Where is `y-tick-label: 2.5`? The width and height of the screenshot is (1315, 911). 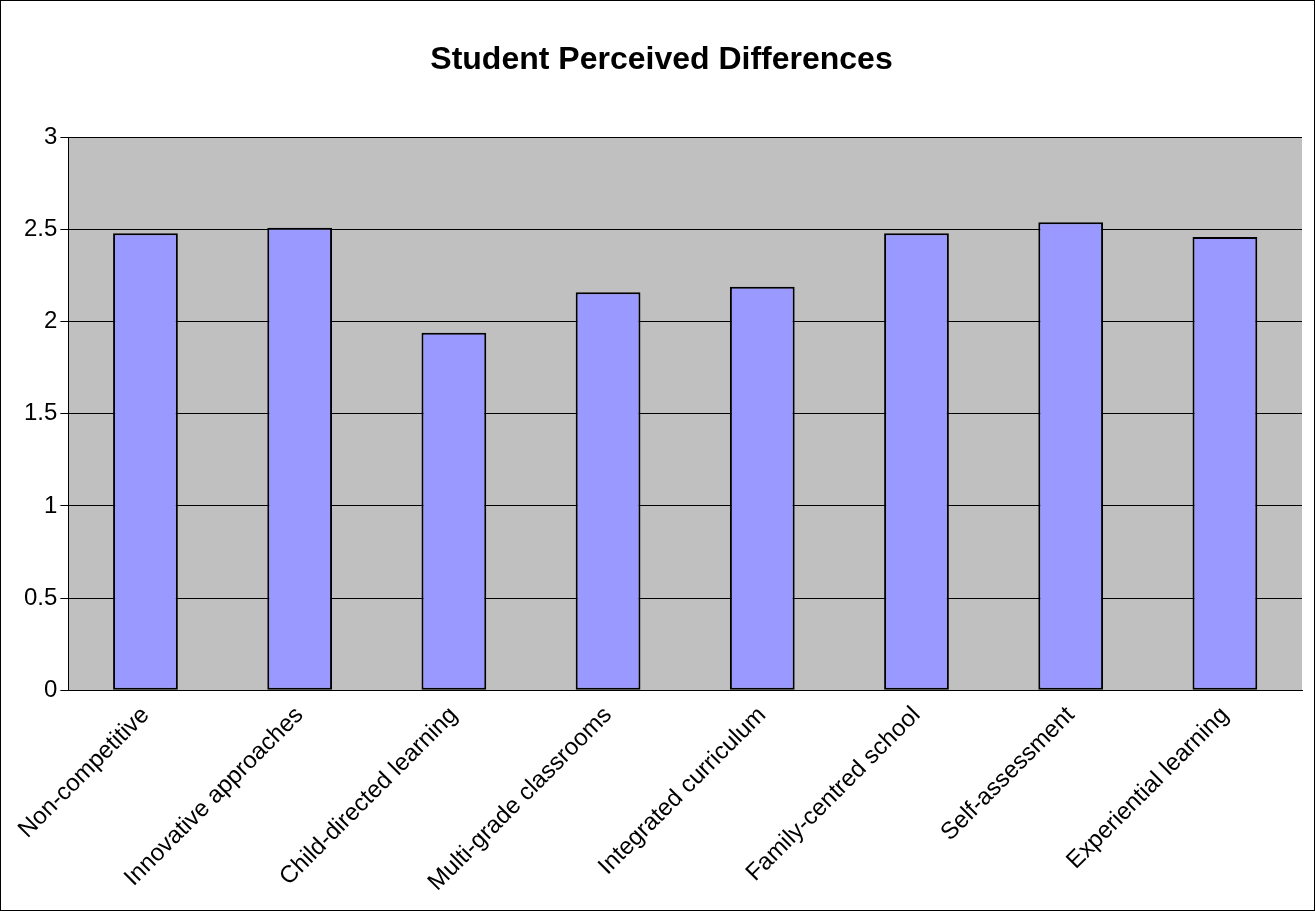
y-tick-label: 2.5 is located at coordinates (40, 228).